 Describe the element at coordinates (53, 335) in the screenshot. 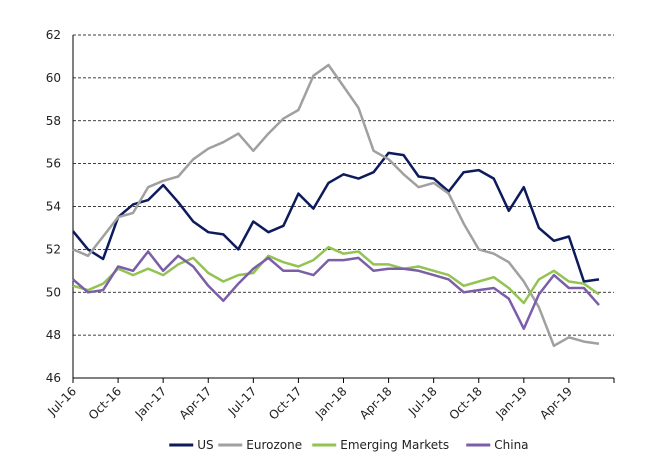

I see `y-tick-label: 48` at that location.